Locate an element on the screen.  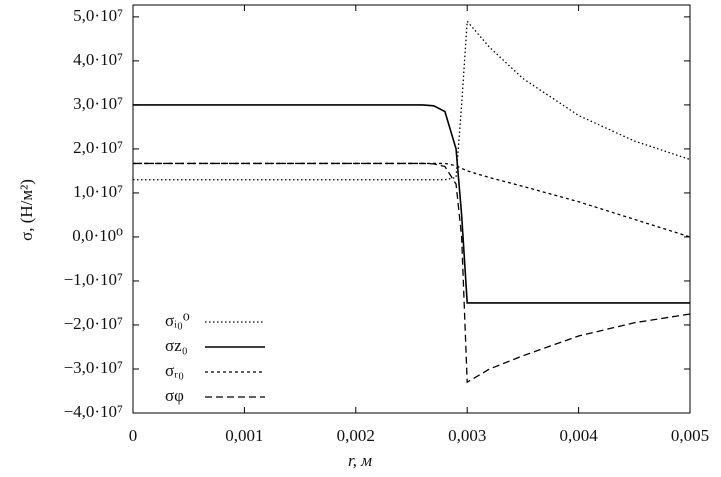
x-tick-label: 0,005 is located at coordinates (690, 435).